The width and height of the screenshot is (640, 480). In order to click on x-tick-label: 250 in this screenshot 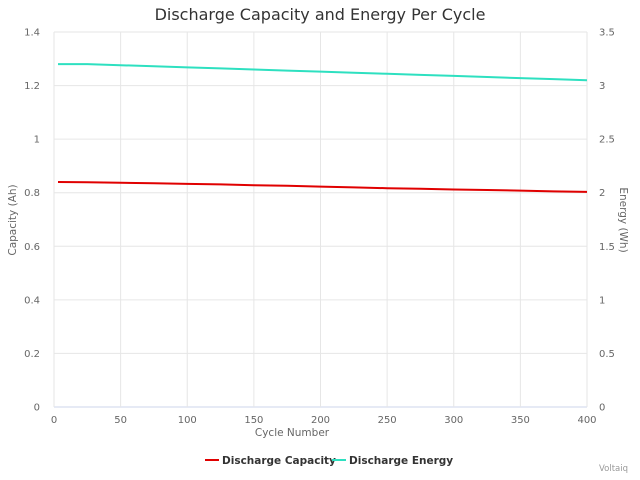, I will do `click(387, 420)`.